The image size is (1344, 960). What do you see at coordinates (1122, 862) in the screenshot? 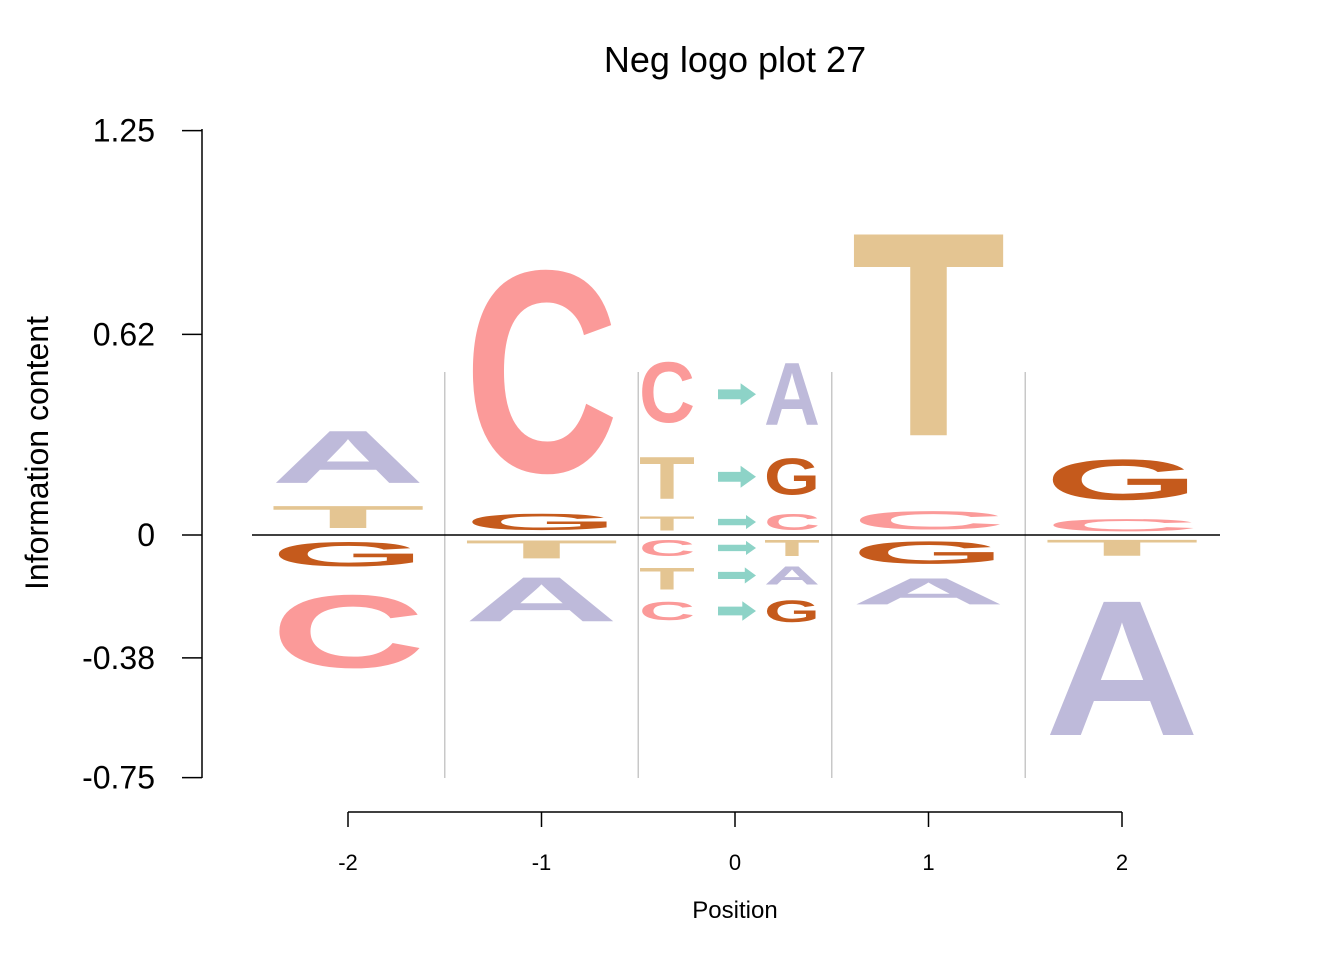
I see `x-tick-label: 2` at bounding box center [1122, 862].